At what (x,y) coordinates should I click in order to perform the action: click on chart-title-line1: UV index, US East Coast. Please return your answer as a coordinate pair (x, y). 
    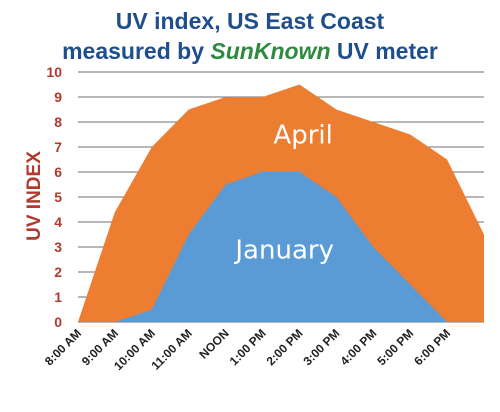
    Looking at the image, I should click on (250, 21).